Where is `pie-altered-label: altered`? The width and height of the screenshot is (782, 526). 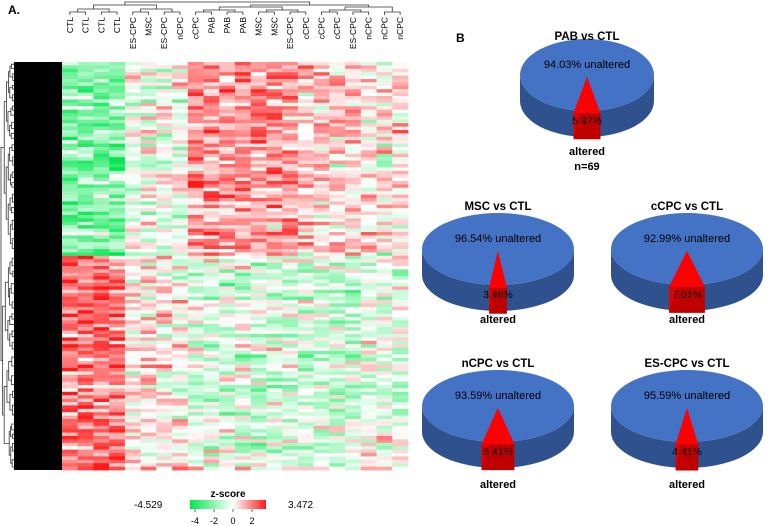
pie-altered-label: altered is located at coordinates (498, 485).